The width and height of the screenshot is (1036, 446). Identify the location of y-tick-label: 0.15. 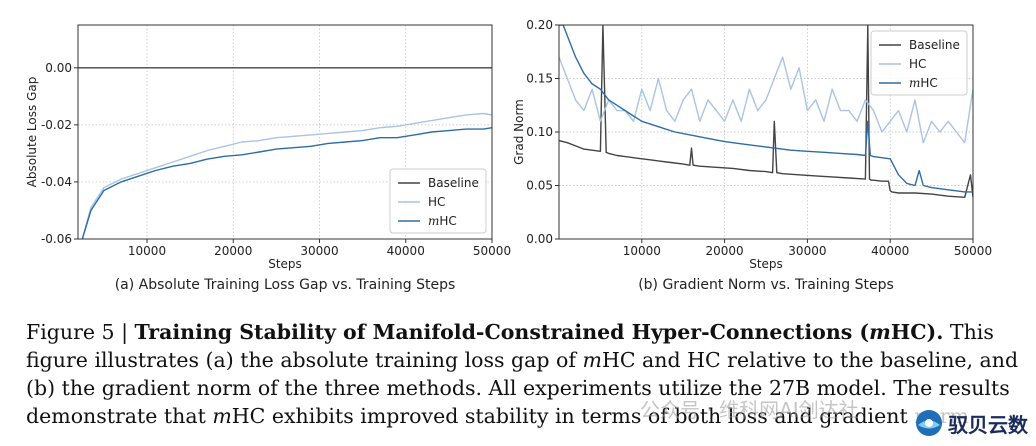
(539, 79).